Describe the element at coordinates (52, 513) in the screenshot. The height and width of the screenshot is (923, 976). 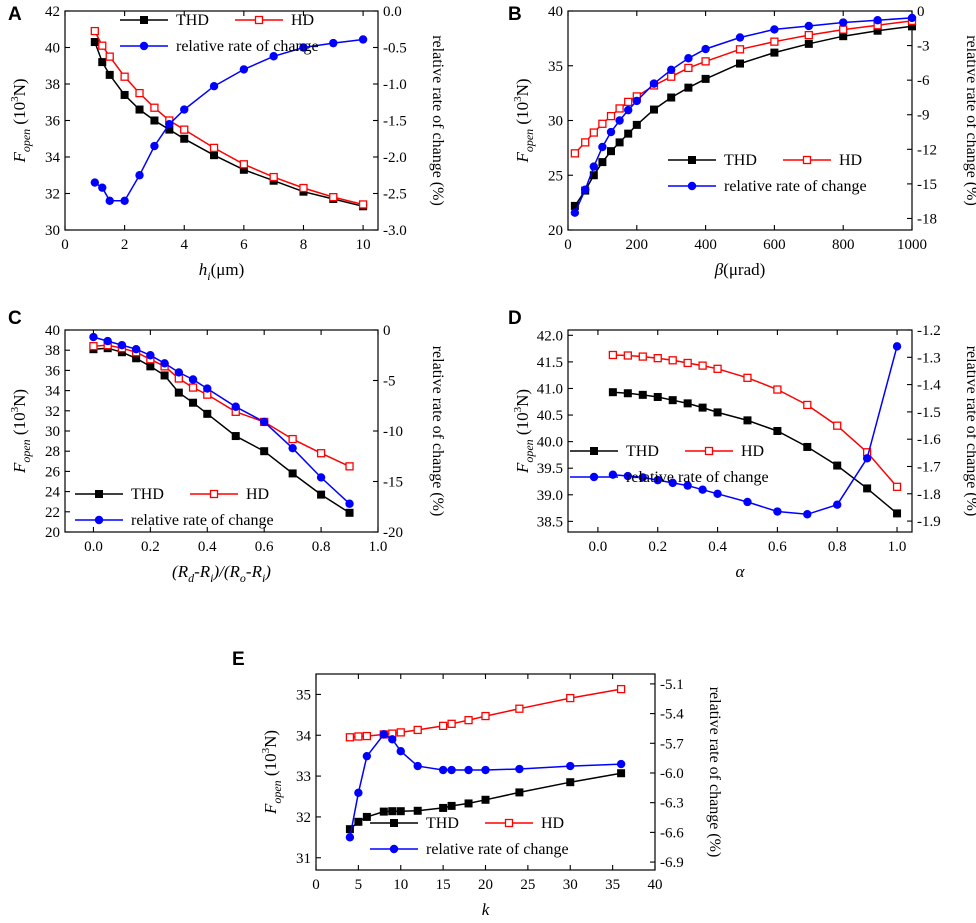
I see `y-tick-label: 22` at that location.